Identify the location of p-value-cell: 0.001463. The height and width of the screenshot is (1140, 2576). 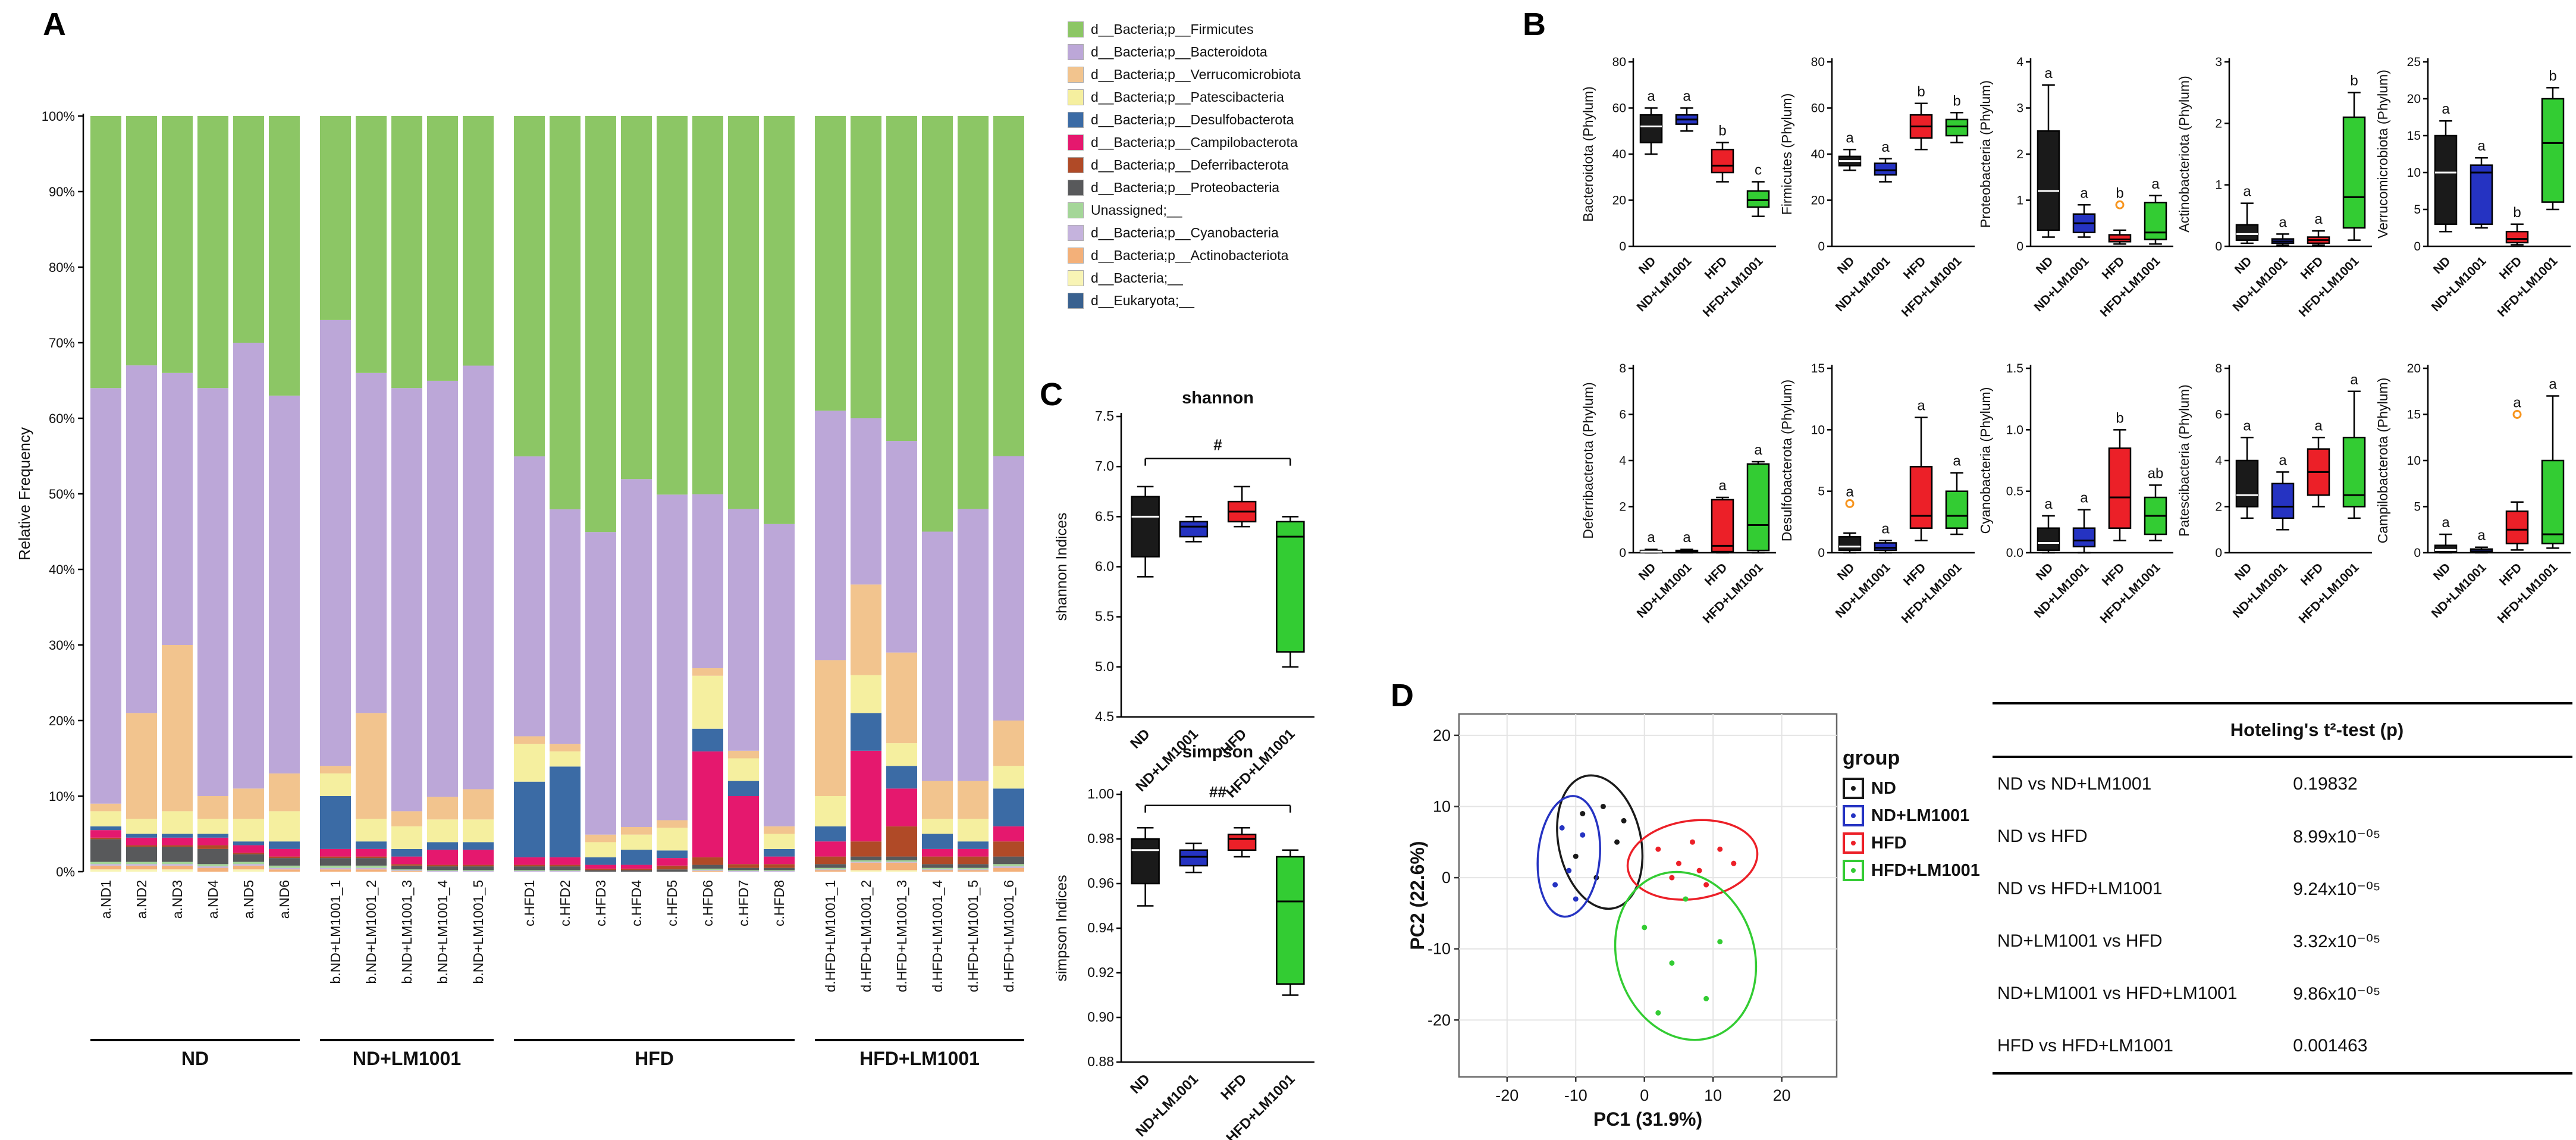
(2330, 1046).